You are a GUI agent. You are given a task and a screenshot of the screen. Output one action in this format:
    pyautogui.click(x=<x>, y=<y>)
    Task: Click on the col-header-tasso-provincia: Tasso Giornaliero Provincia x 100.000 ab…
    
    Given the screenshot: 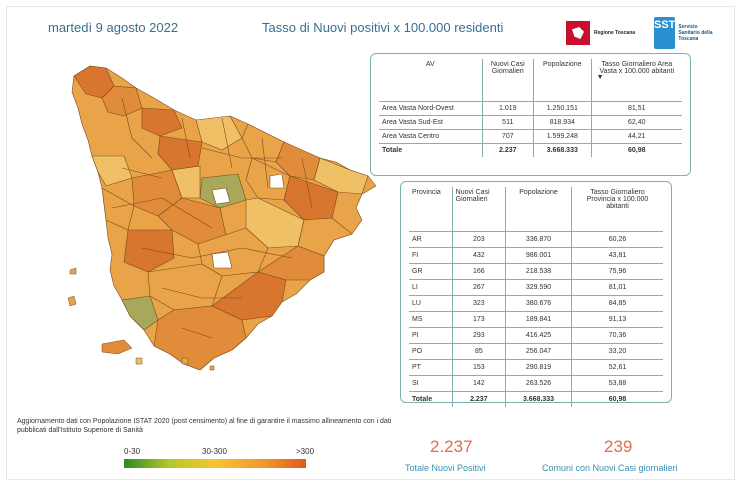 What is the action you would take?
    pyautogui.click(x=617, y=209)
    